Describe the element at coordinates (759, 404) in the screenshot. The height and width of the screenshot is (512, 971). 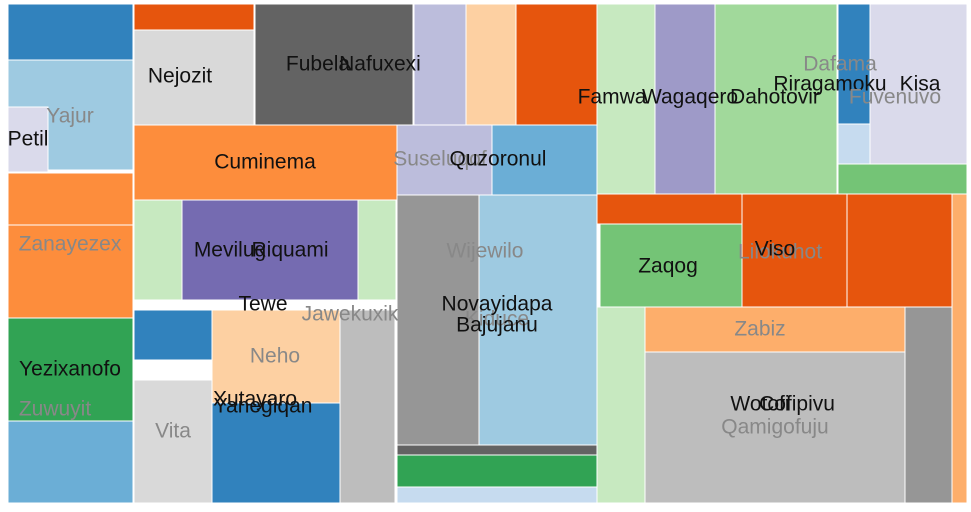
I see `tile-label: Wotofi` at that location.